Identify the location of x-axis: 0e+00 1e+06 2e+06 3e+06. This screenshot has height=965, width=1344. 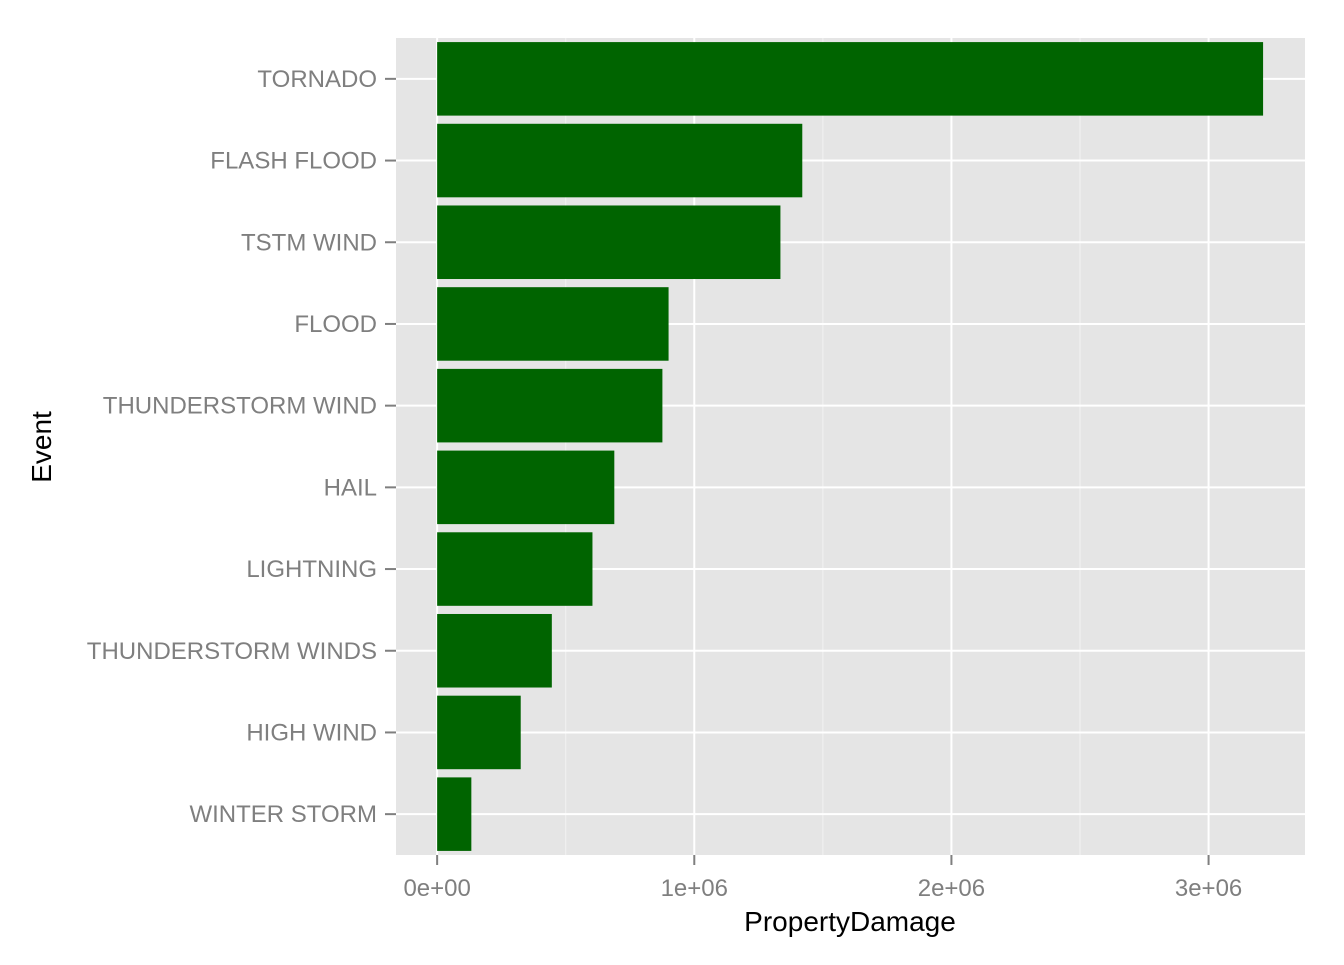
(822, 878).